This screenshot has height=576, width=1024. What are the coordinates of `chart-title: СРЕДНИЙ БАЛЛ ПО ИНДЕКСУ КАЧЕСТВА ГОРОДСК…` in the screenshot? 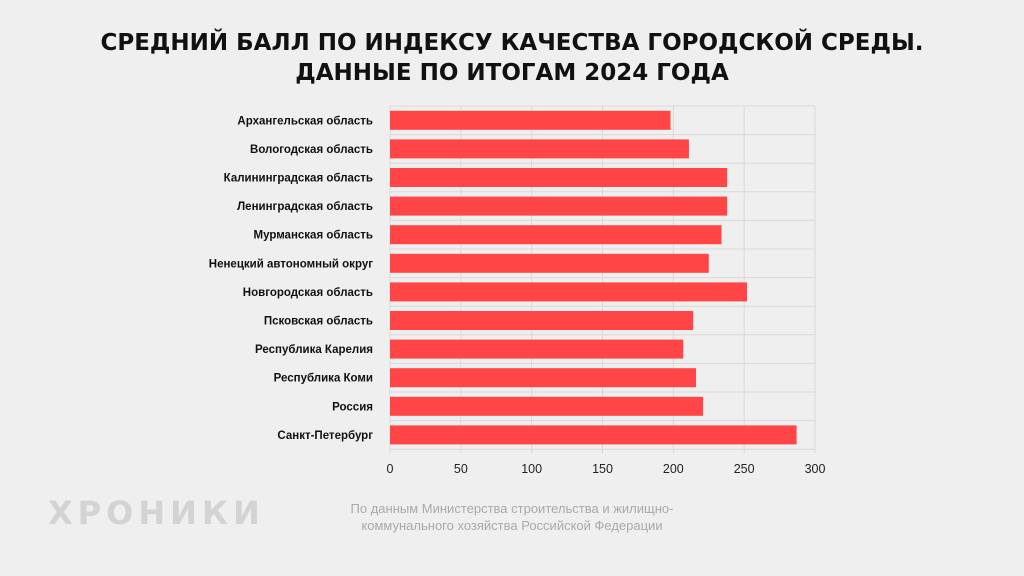 It's located at (512, 58).